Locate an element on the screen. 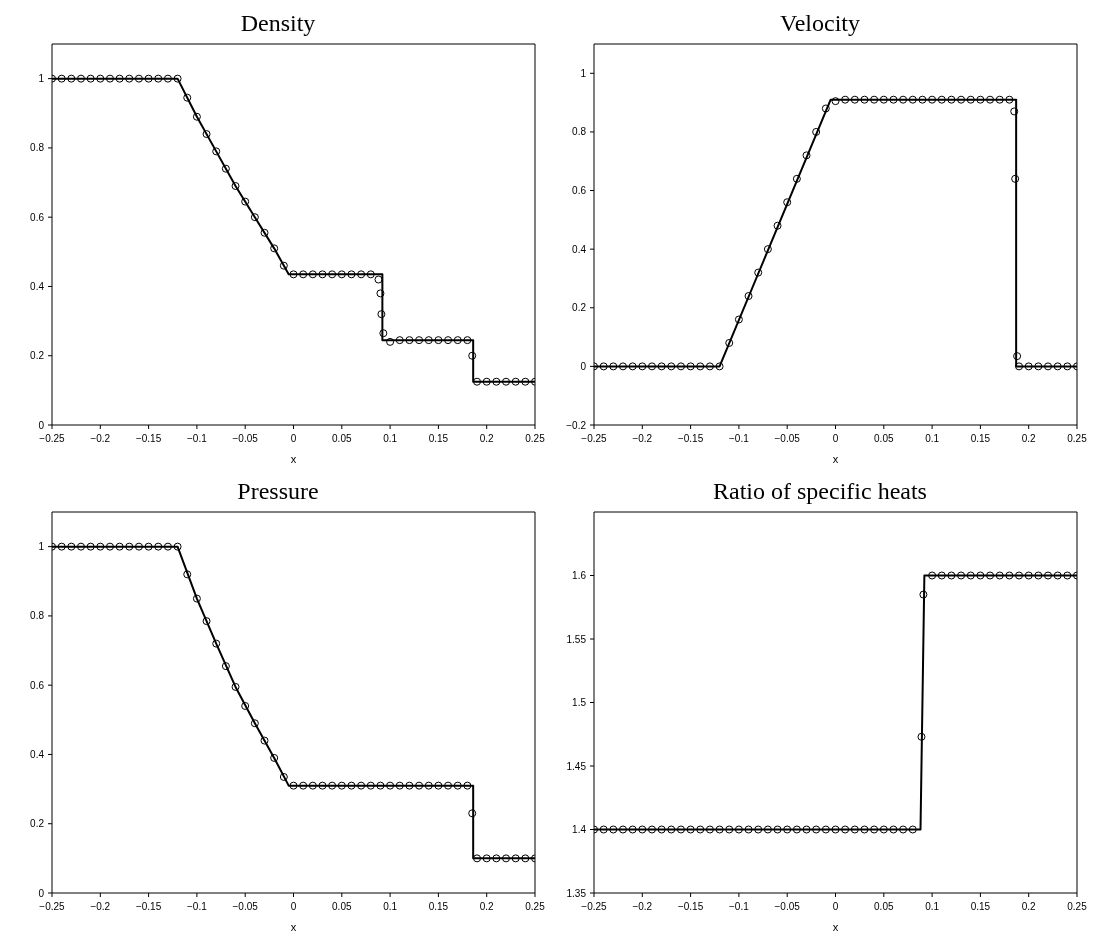  x-tick-label: −0.2 is located at coordinates (642, 907).